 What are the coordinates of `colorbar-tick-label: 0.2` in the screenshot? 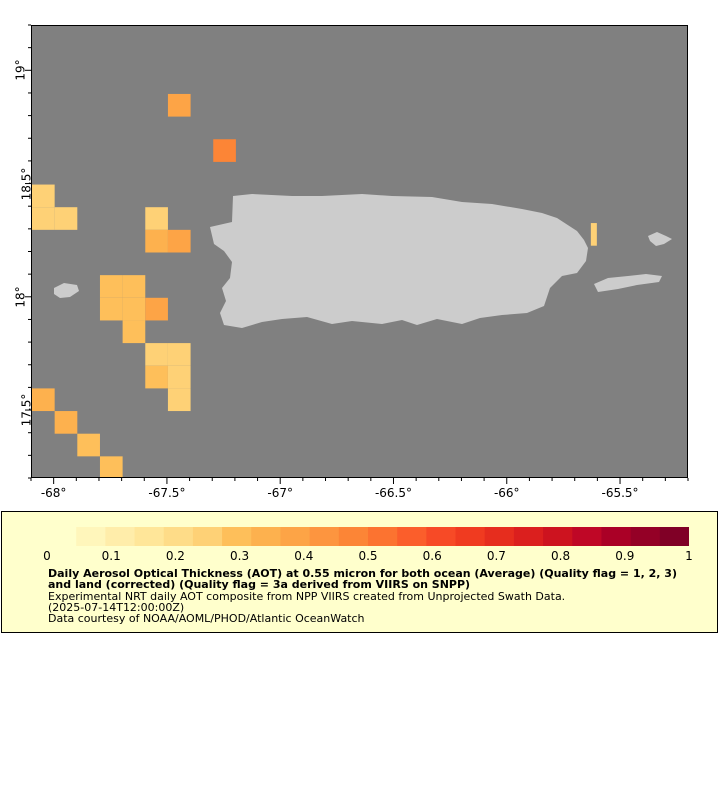 It's located at (175, 556).